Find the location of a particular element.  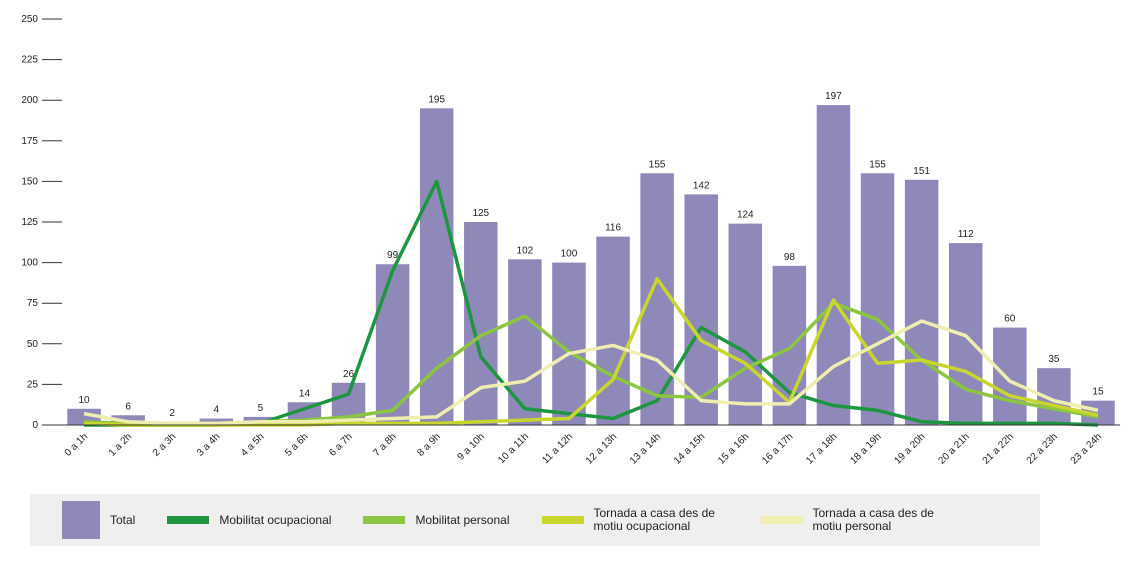

legend-item: Tornada a casa des de motiu ocupacional is located at coordinates (635, 519).